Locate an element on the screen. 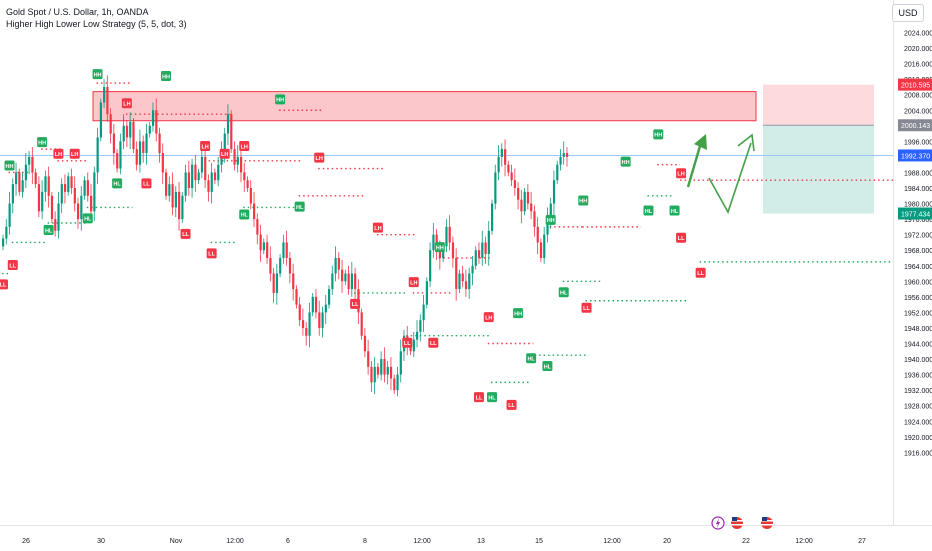 This screenshot has height=551, width=932. symbol-title: Gold Spot / U.S. Dollar, 1h, OANDA is located at coordinates (77, 12).